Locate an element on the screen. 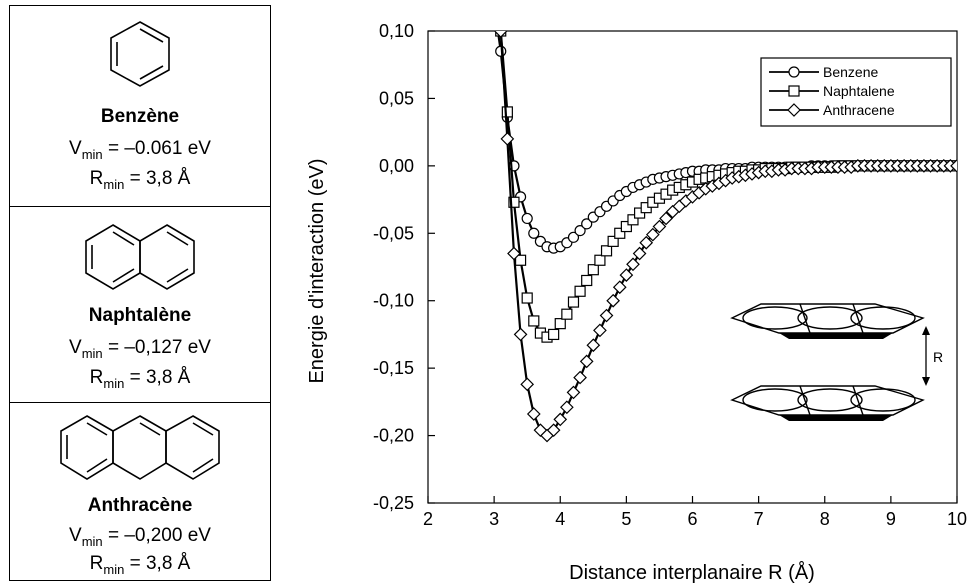  legend-marker-square-icon is located at coordinates (794, 91).